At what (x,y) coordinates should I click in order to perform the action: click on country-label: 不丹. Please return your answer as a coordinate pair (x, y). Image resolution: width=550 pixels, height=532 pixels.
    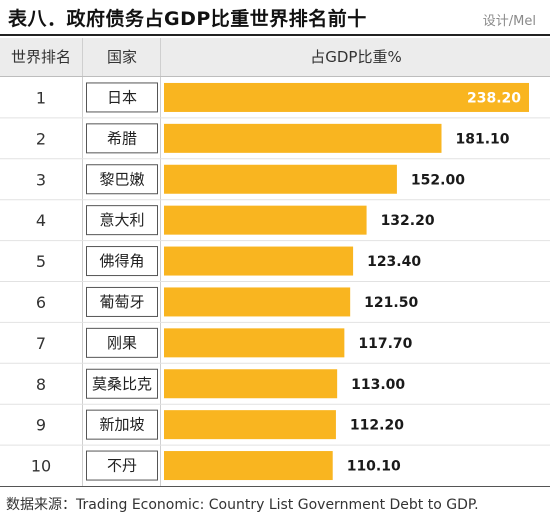
    Looking at the image, I should click on (122, 466).